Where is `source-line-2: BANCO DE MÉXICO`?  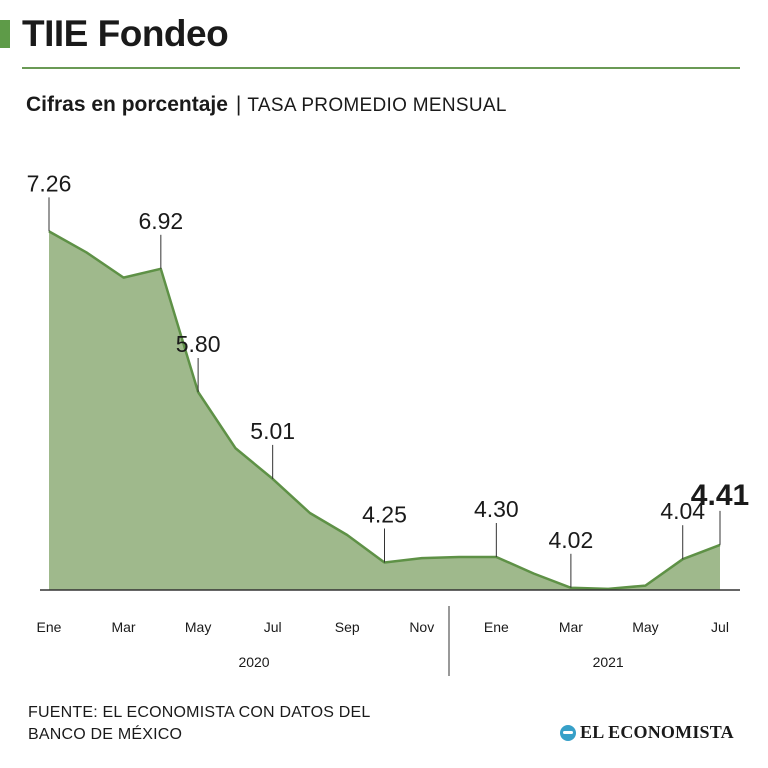 source-line-2: BANCO DE MÉXICO is located at coordinates (105, 734).